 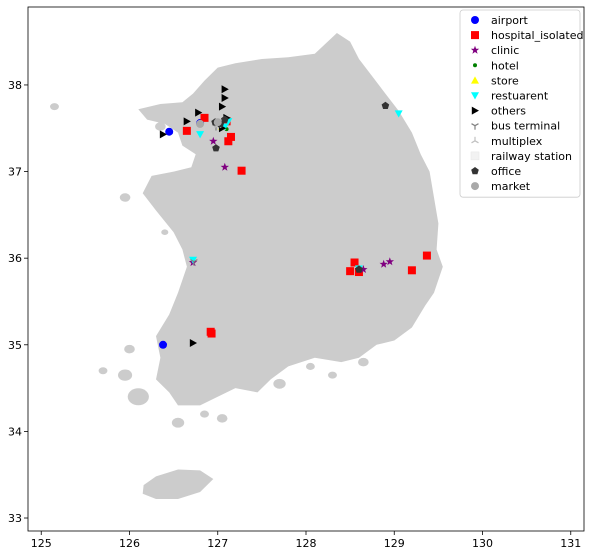 What do you see at coordinates (15, 518) in the screenshot?
I see `y-tick-label: 33` at bounding box center [15, 518].